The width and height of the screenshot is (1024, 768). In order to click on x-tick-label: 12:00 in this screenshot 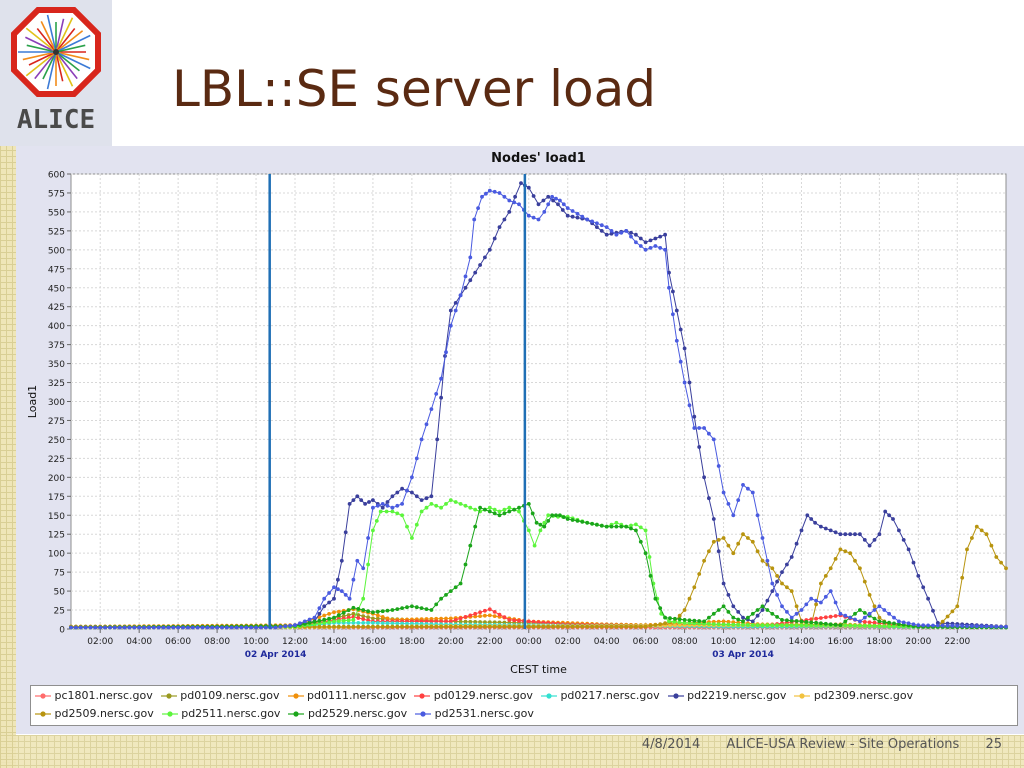, I will do `click(295, 642)`.